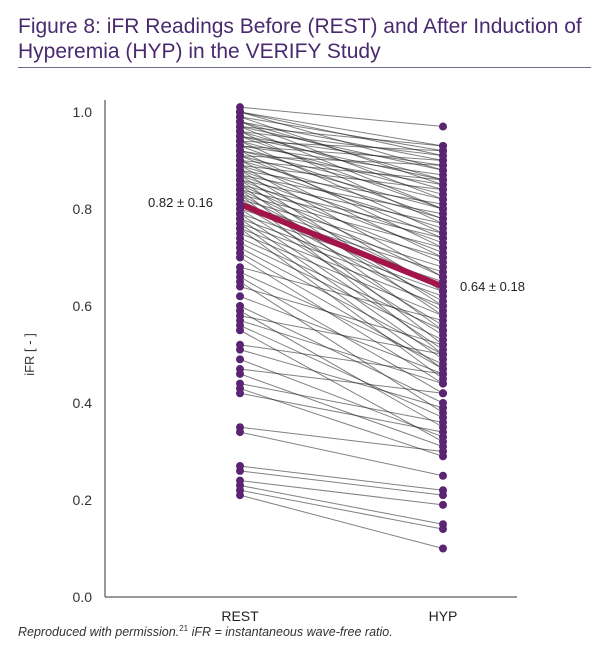 This screenshot has width=610, height=661. I want to click on mean-line, so click(341, 245).